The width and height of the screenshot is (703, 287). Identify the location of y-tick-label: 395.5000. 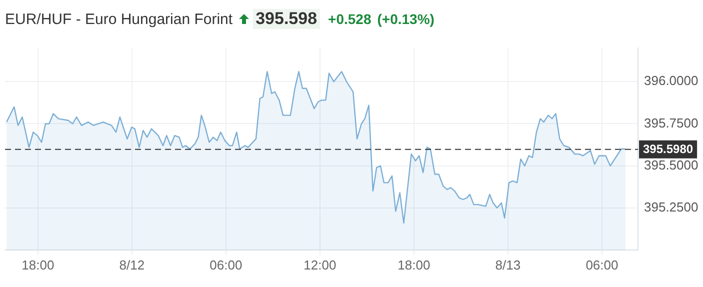
(671, 164).